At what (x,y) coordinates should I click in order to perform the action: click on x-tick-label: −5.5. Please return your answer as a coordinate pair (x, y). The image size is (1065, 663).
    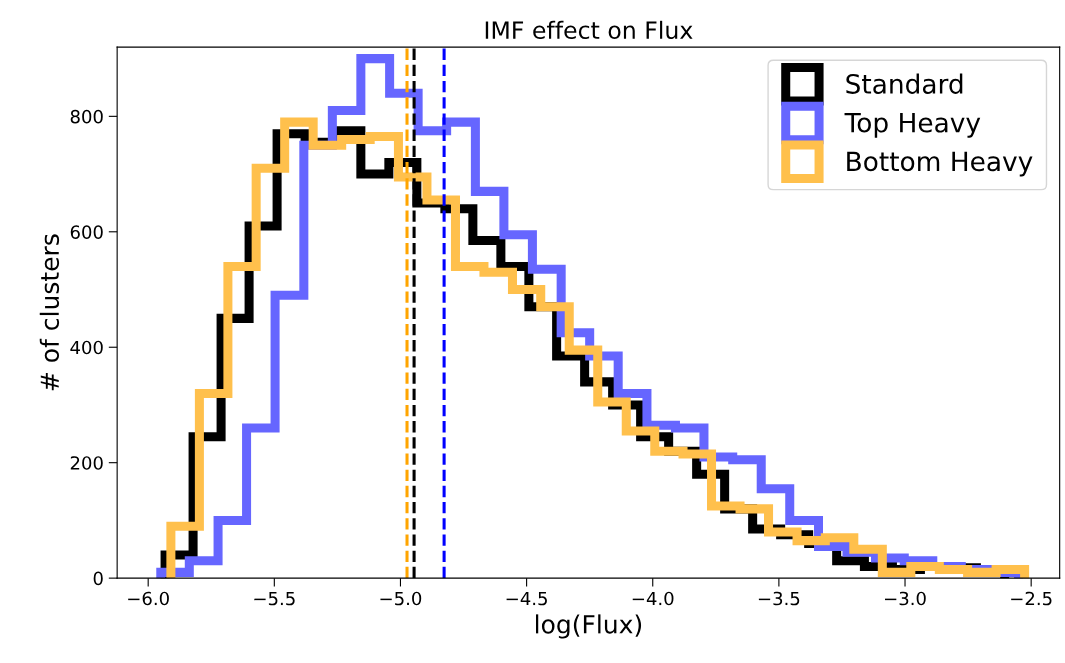
    Looking at the image, I should click on (274, 598).